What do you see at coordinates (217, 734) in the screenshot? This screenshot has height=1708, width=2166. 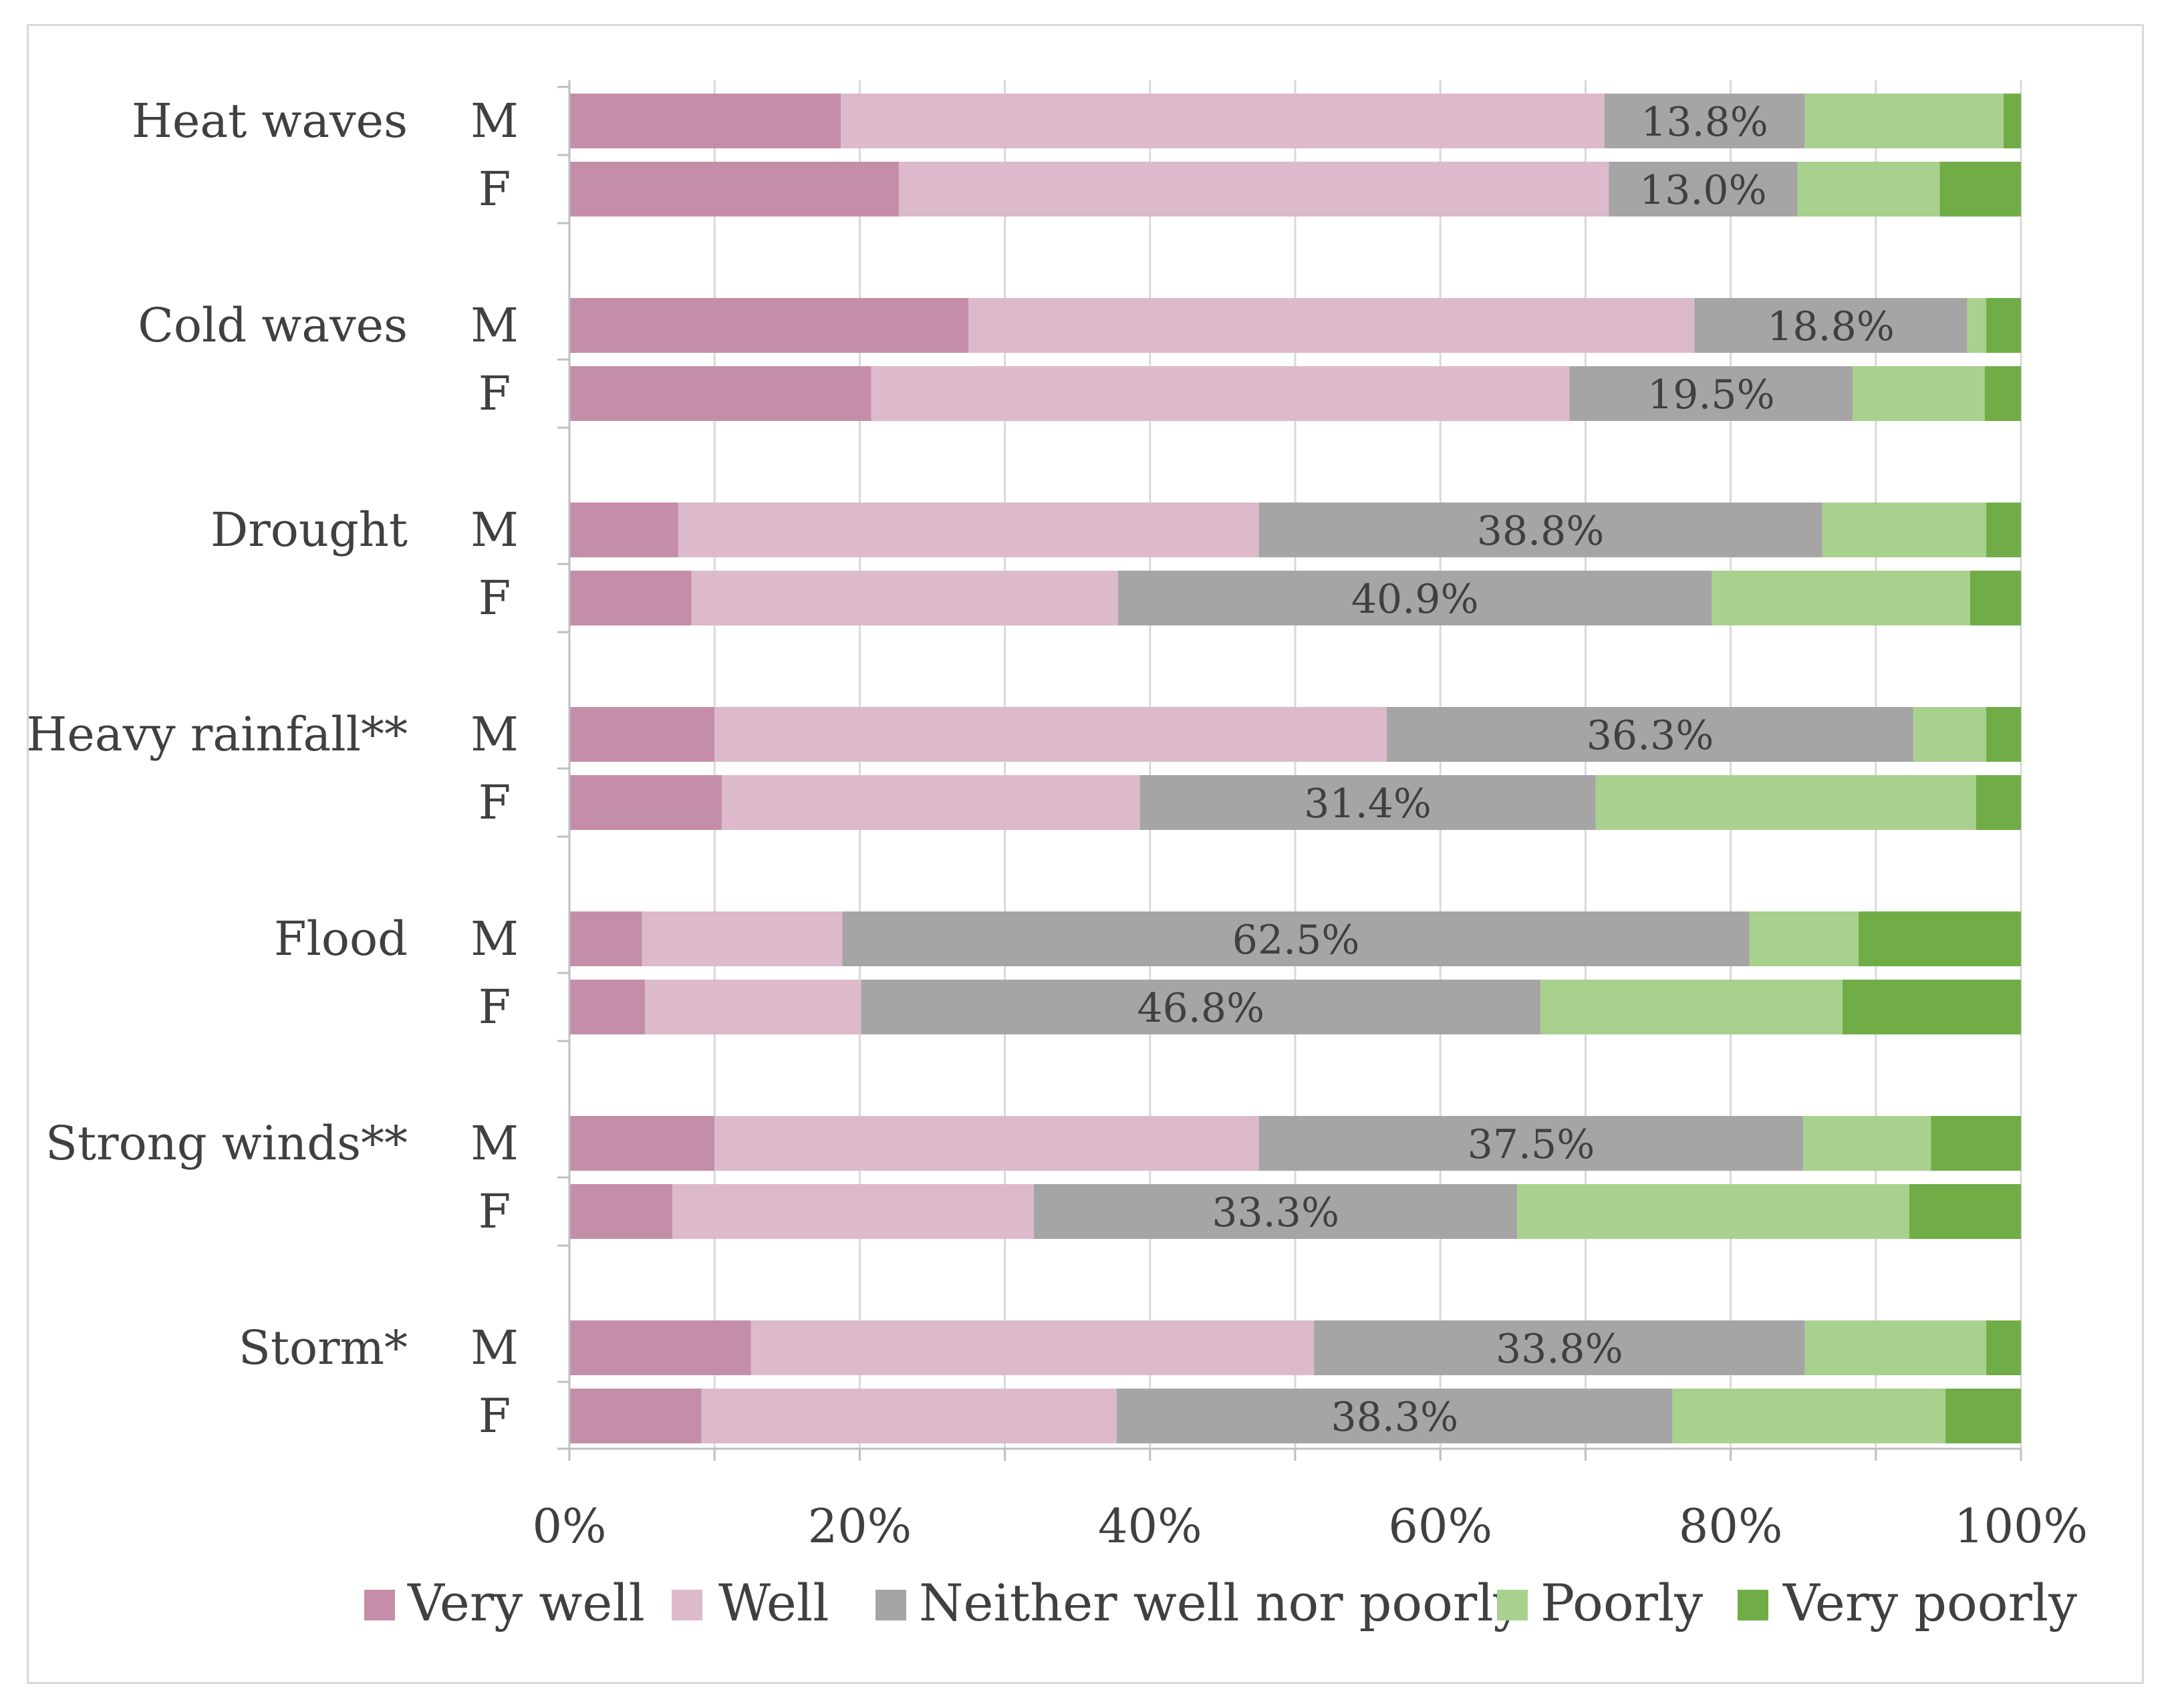 I see `category-label: Heavy rainfall**` at bounding box center [217, 734].